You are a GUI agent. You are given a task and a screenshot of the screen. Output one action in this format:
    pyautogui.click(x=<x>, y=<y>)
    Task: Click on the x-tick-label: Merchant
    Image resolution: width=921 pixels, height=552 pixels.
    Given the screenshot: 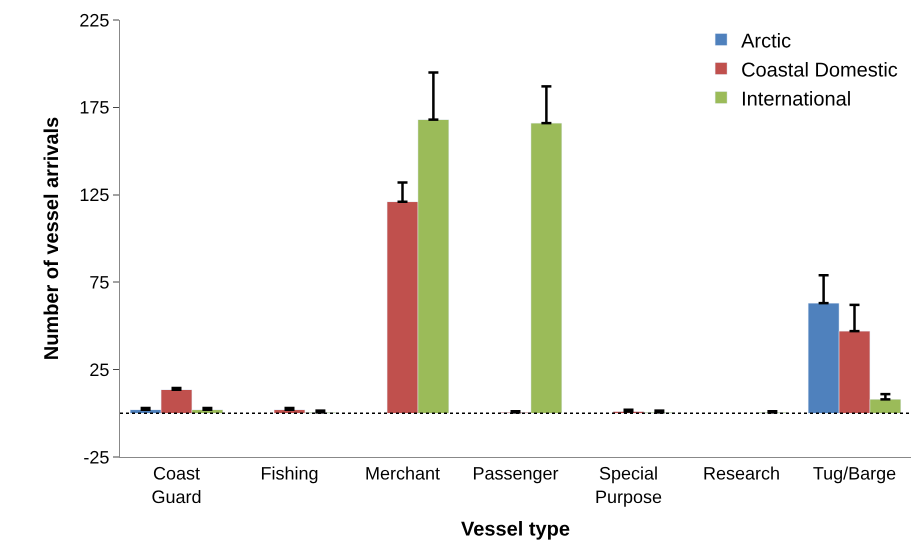 What is the action you would take?
    pyautogui.click(x=402, y=474)
    